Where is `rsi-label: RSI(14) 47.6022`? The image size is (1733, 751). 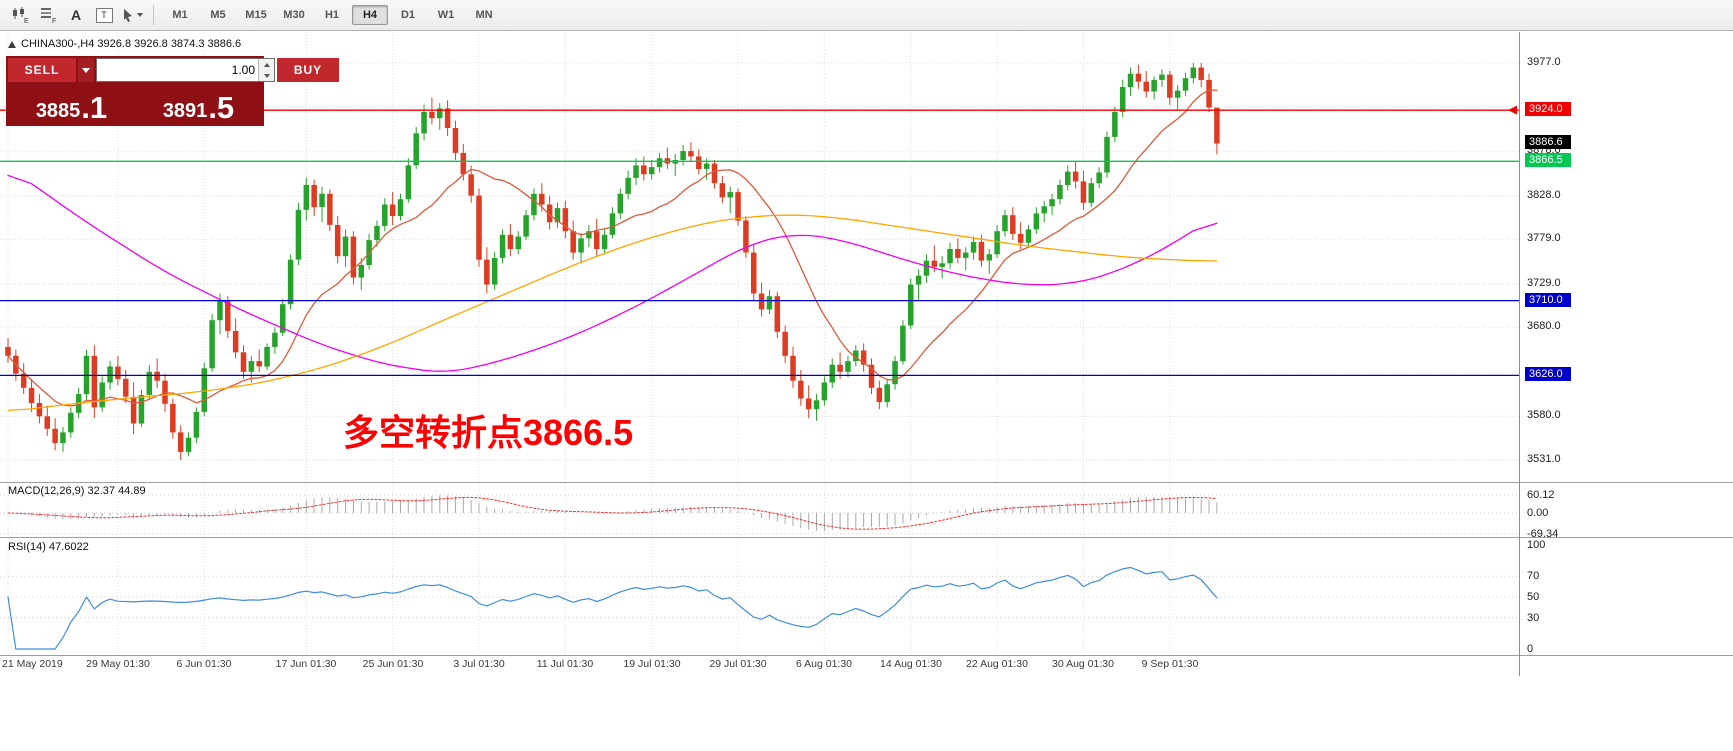 rsi-label: RSI(14) 47.6022 is located at coordinates (48, 547).